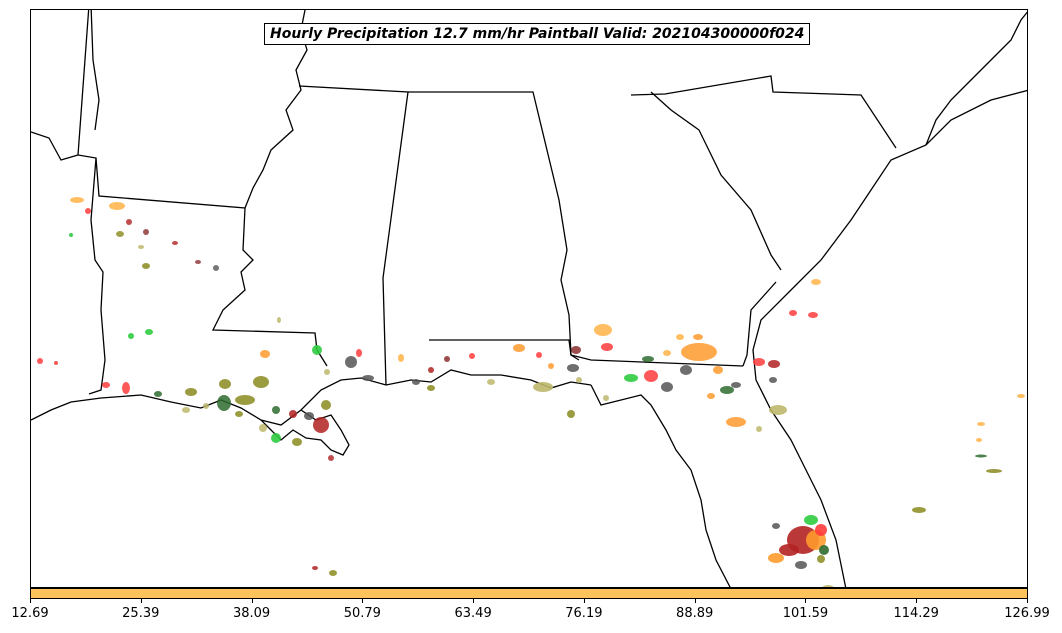  What do you see at coordinates (494, 226) in the screenshot?
I see `al-ga-border` at bounding box center [494, 226].